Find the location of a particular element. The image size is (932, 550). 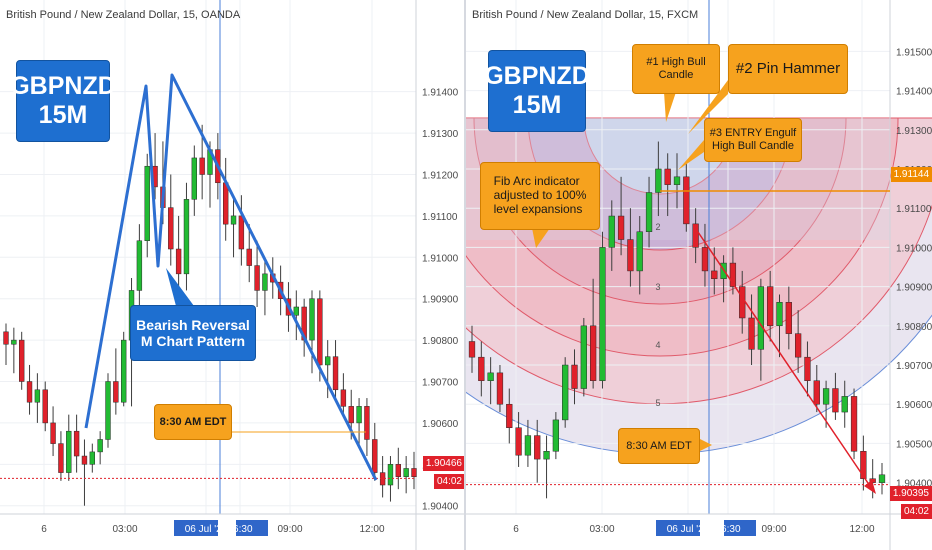

y-tick-label: 1.91000 is located at coordinates (914, 248).